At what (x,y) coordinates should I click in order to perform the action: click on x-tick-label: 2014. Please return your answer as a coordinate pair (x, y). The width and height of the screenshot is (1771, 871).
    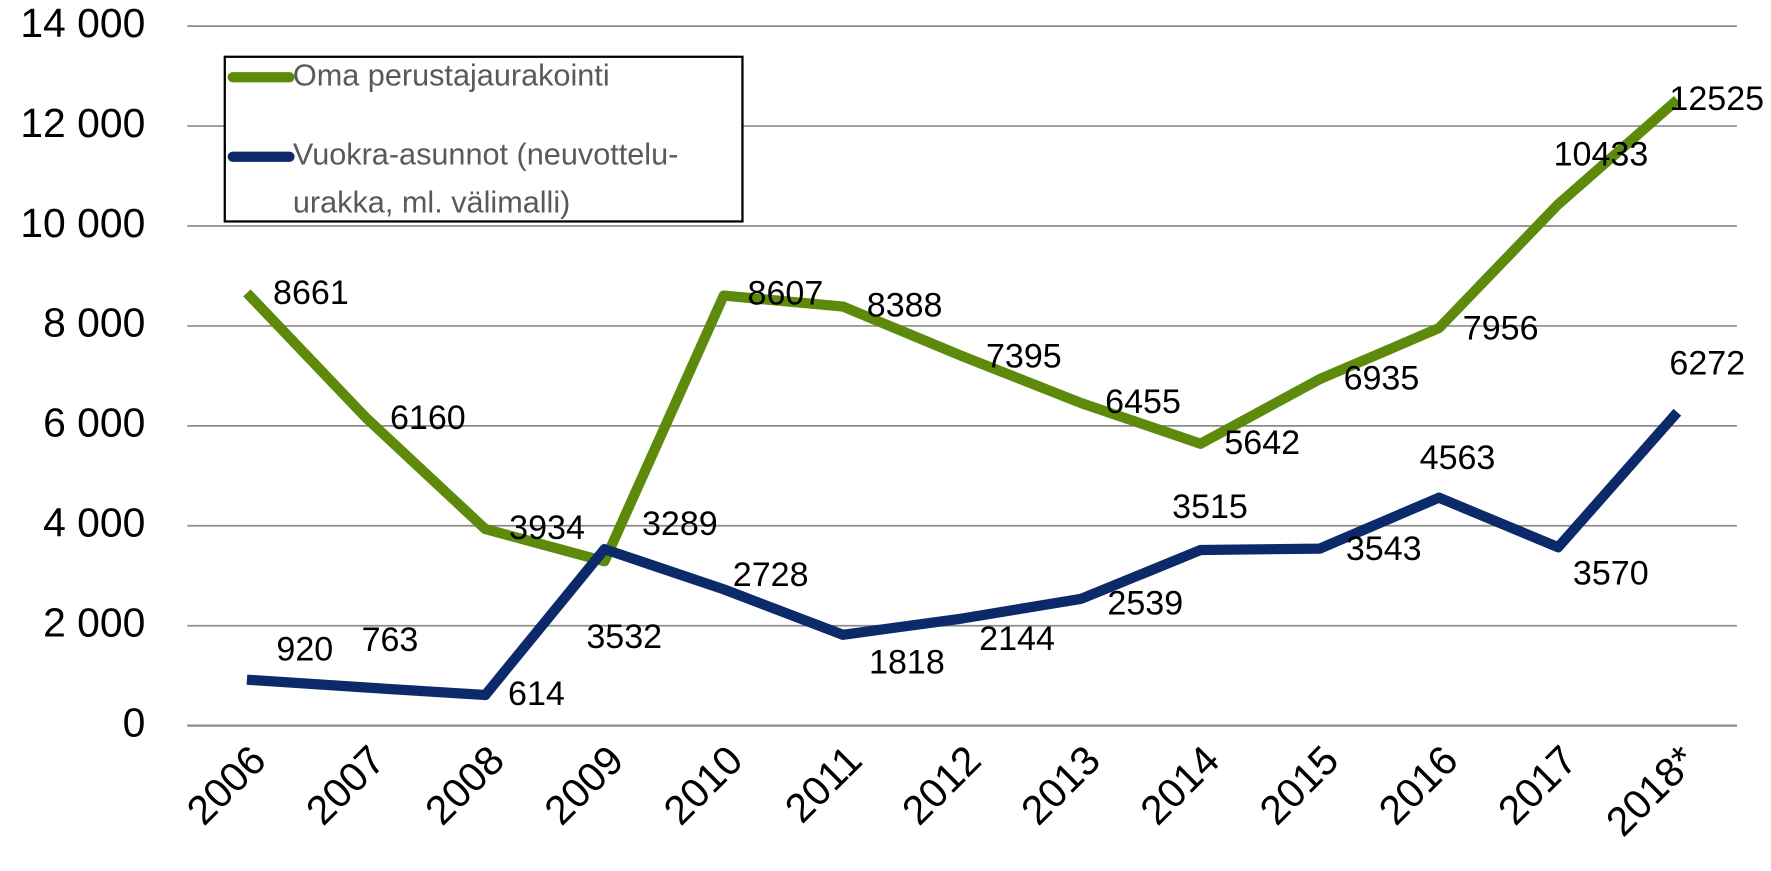
    Looking at the image, I should click on (1179, 785).